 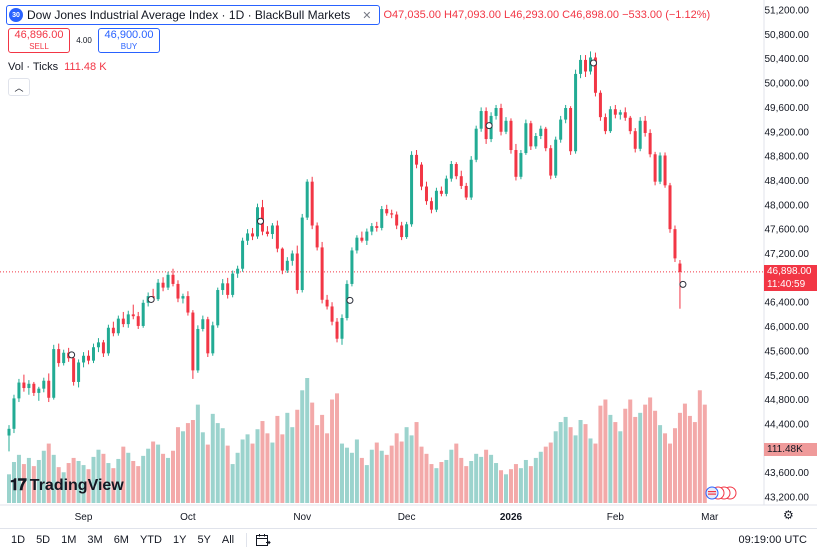 What do you see at coordinates (67, 486) in the screenshot?
I see `tradingview-logo: 𝟏𝟕 TradingView` at bounding box center [67, 486].